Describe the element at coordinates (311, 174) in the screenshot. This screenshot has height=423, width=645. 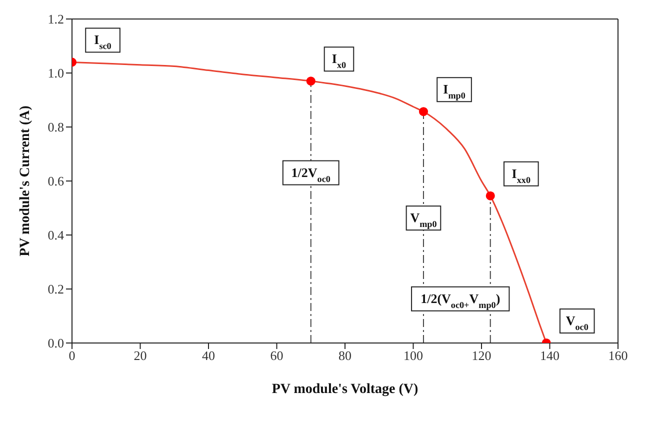
I see `ref-line-label: 1/2V$_{oc0}$` at that location.